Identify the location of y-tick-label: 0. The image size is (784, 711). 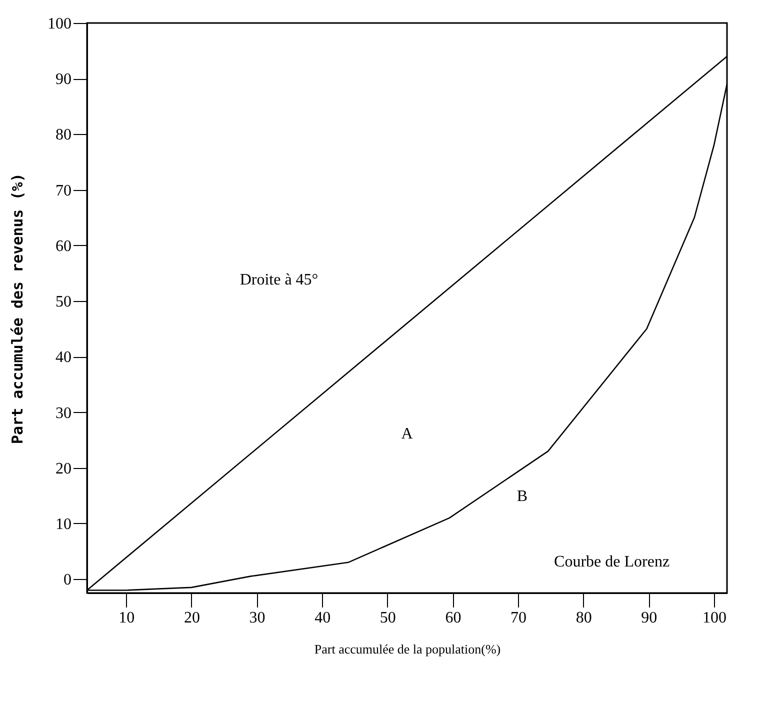
(68, 580).